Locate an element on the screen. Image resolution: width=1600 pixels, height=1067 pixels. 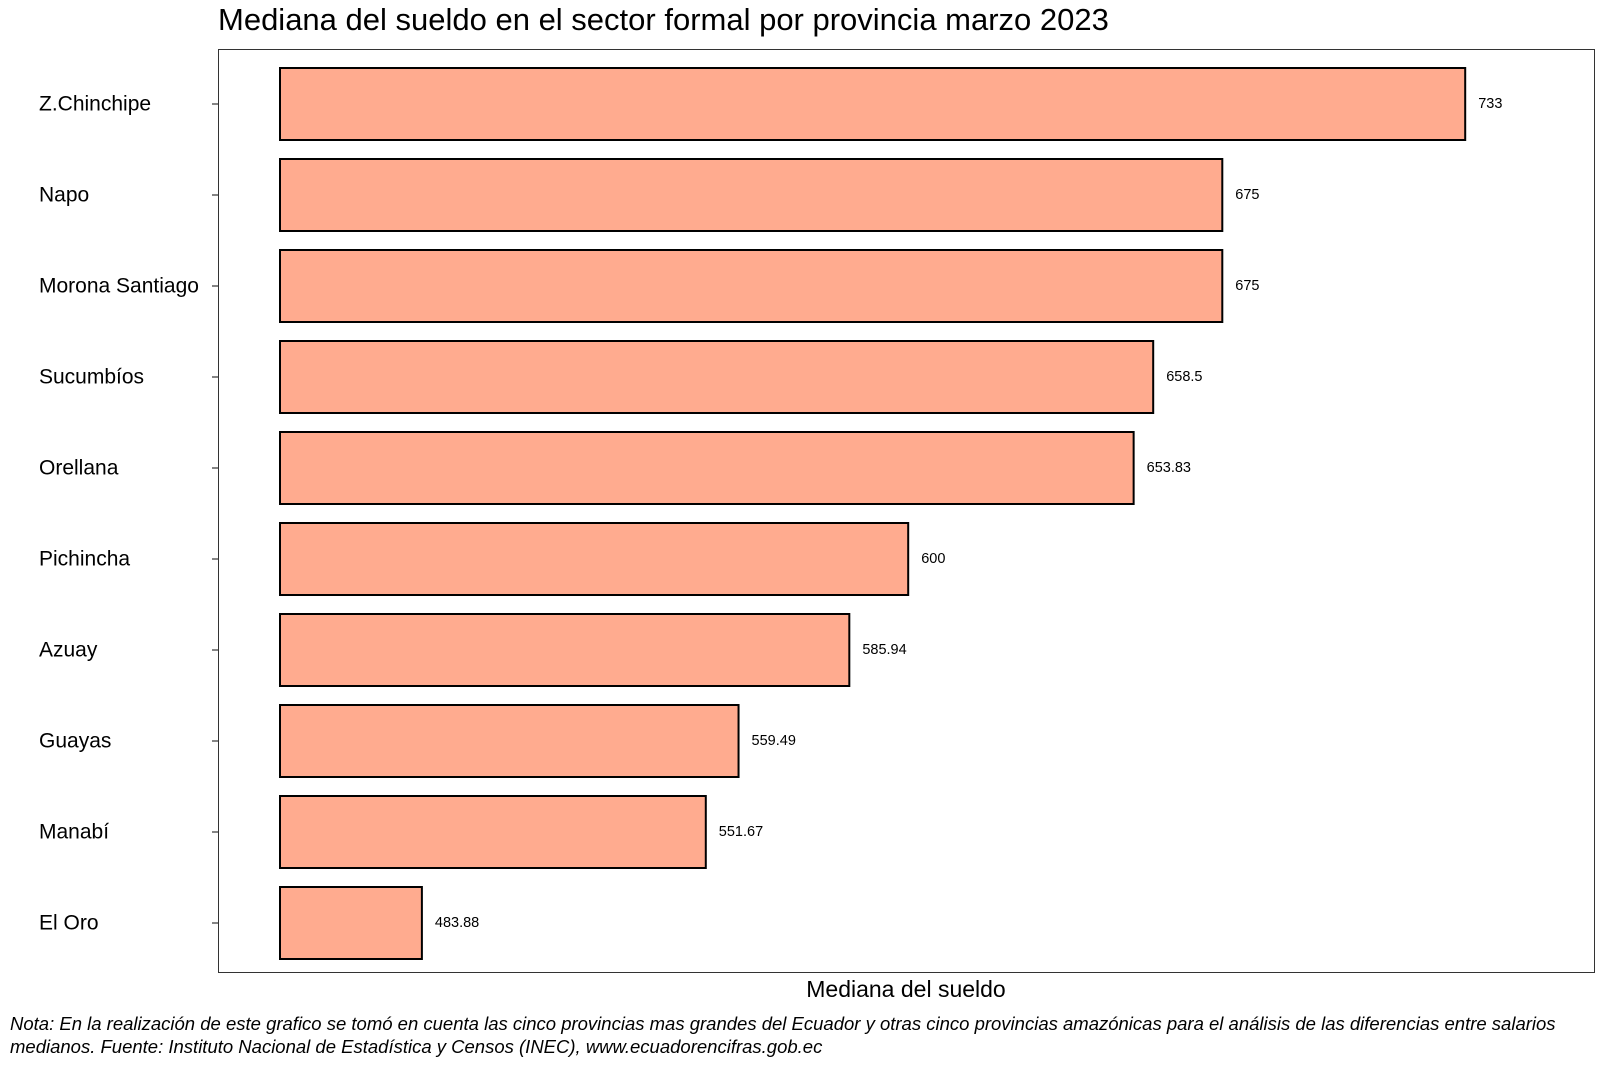
value-label-guayas: 559.49 is located at coordinates (774, 741).